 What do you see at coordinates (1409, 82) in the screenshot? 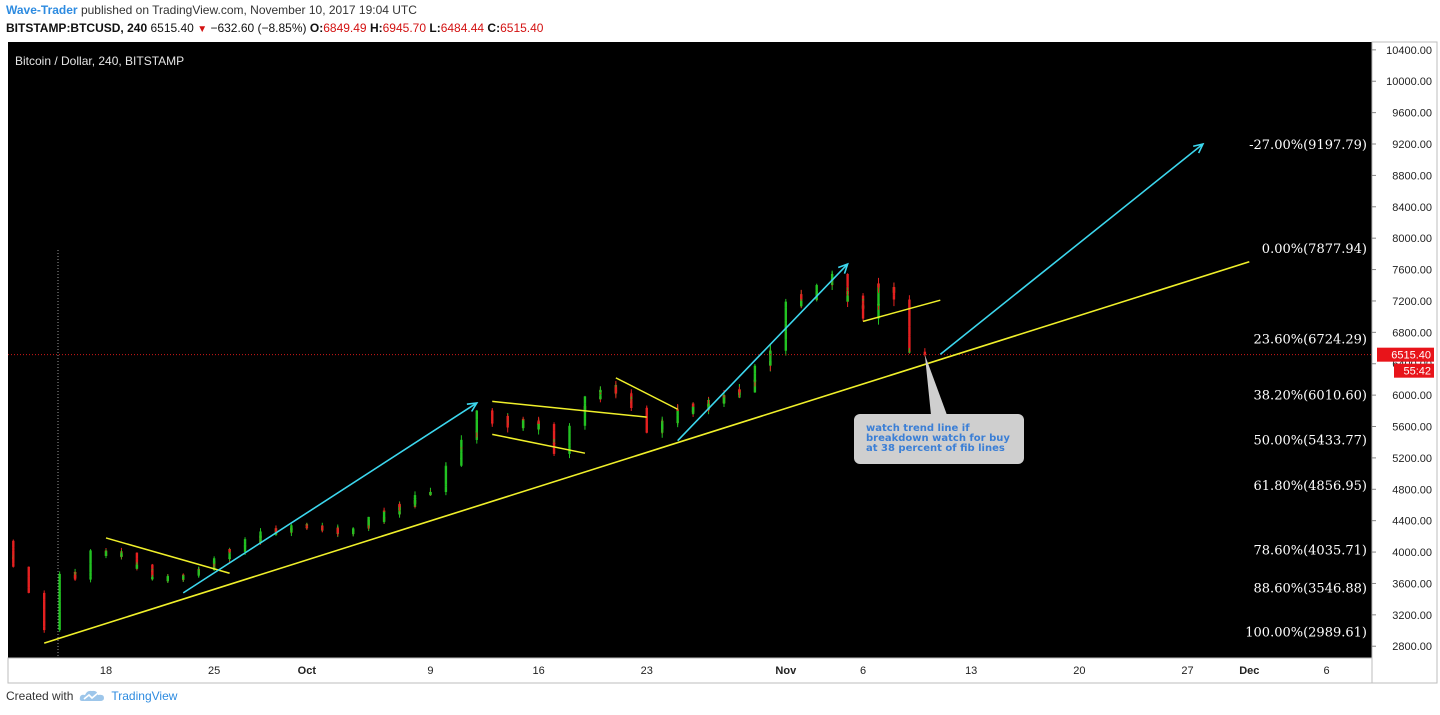
I see `y-tick-label: 10000.00` at bounding box center [1409, 82].